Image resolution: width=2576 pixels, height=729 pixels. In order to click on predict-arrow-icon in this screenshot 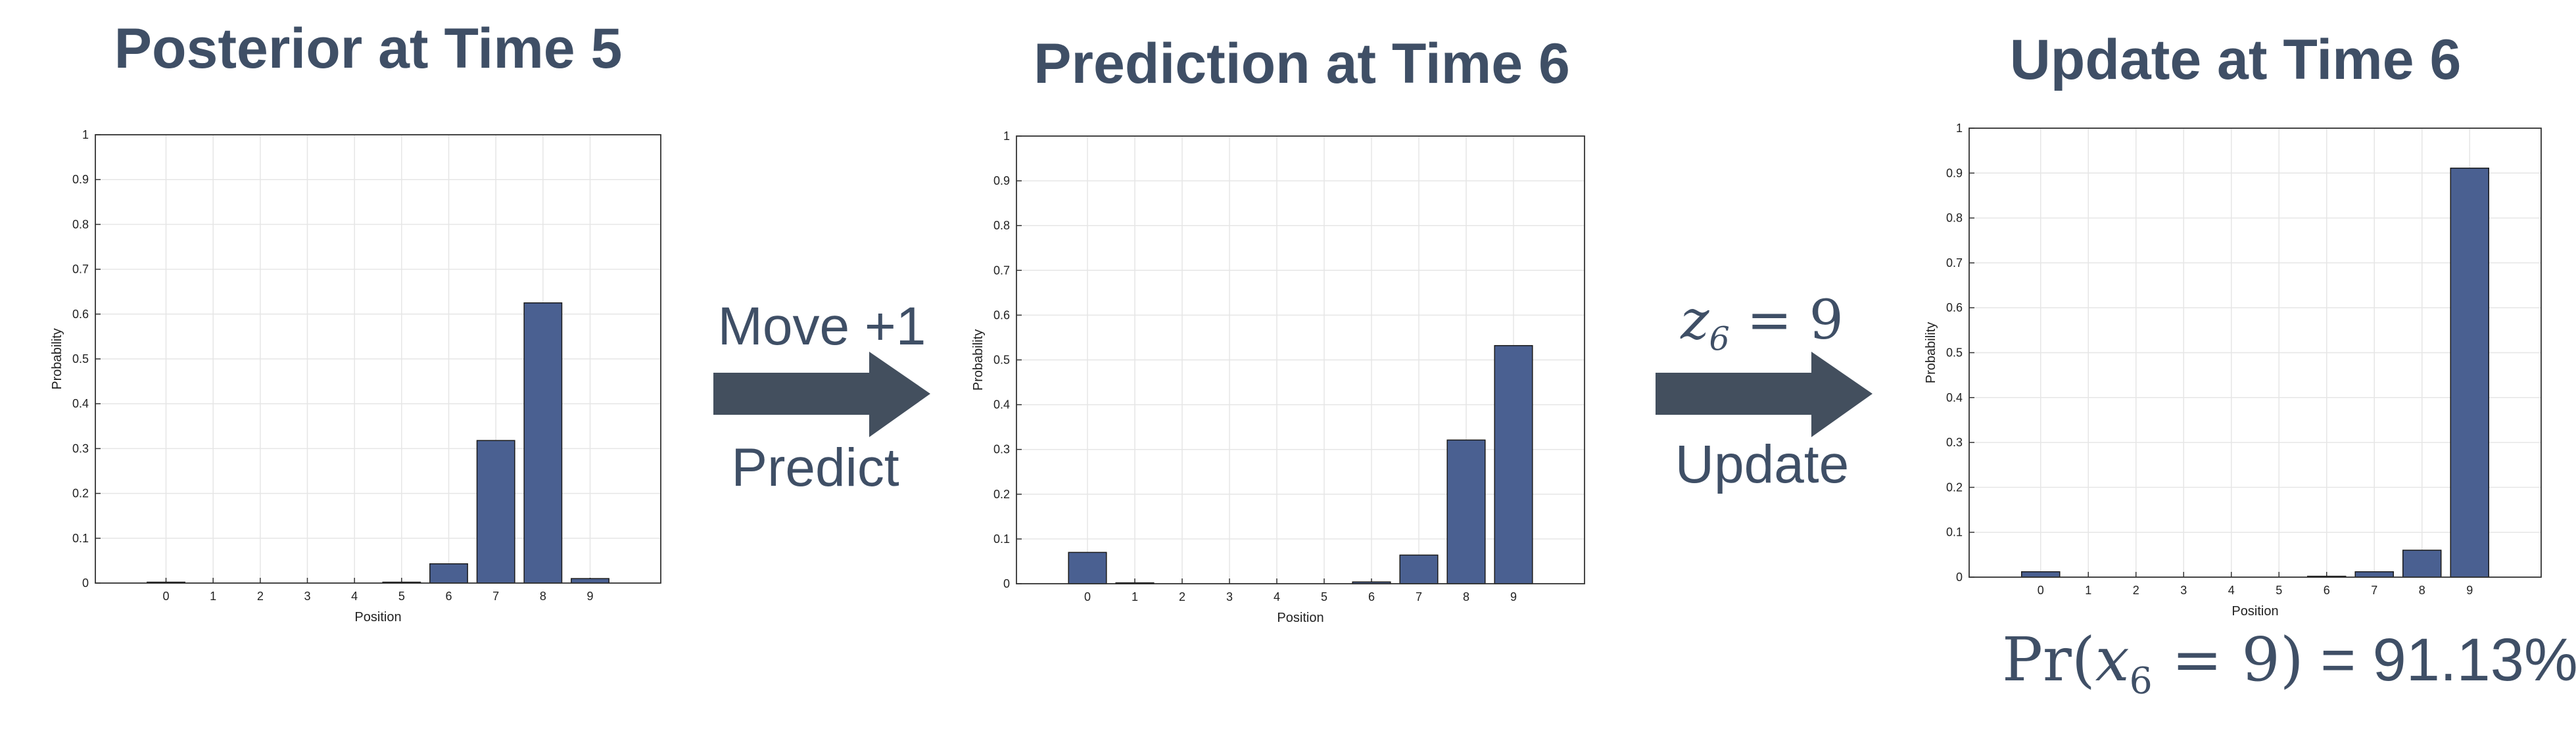, I will do `click(821, 394)`.